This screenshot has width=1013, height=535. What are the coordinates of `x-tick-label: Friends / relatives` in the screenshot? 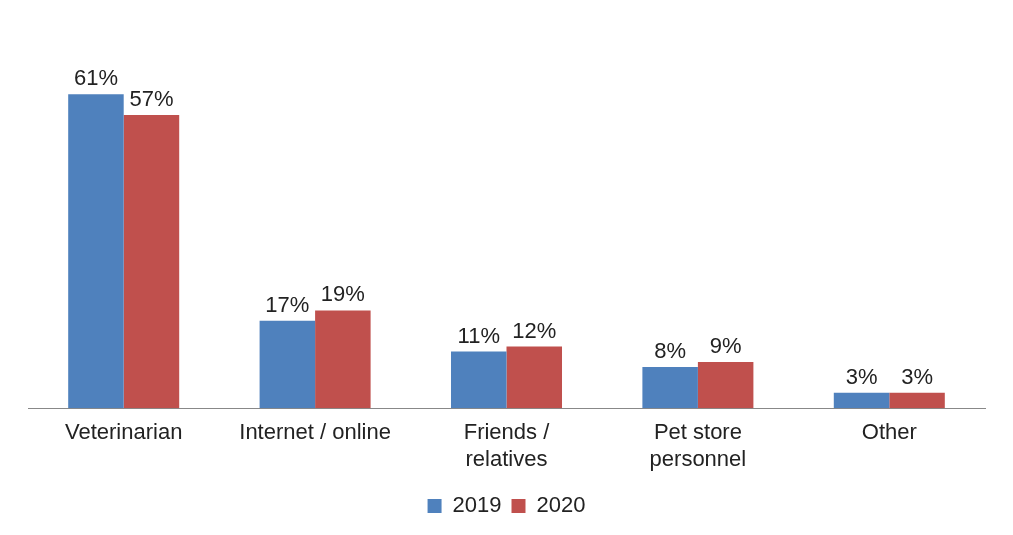 It's located at (507, 445).